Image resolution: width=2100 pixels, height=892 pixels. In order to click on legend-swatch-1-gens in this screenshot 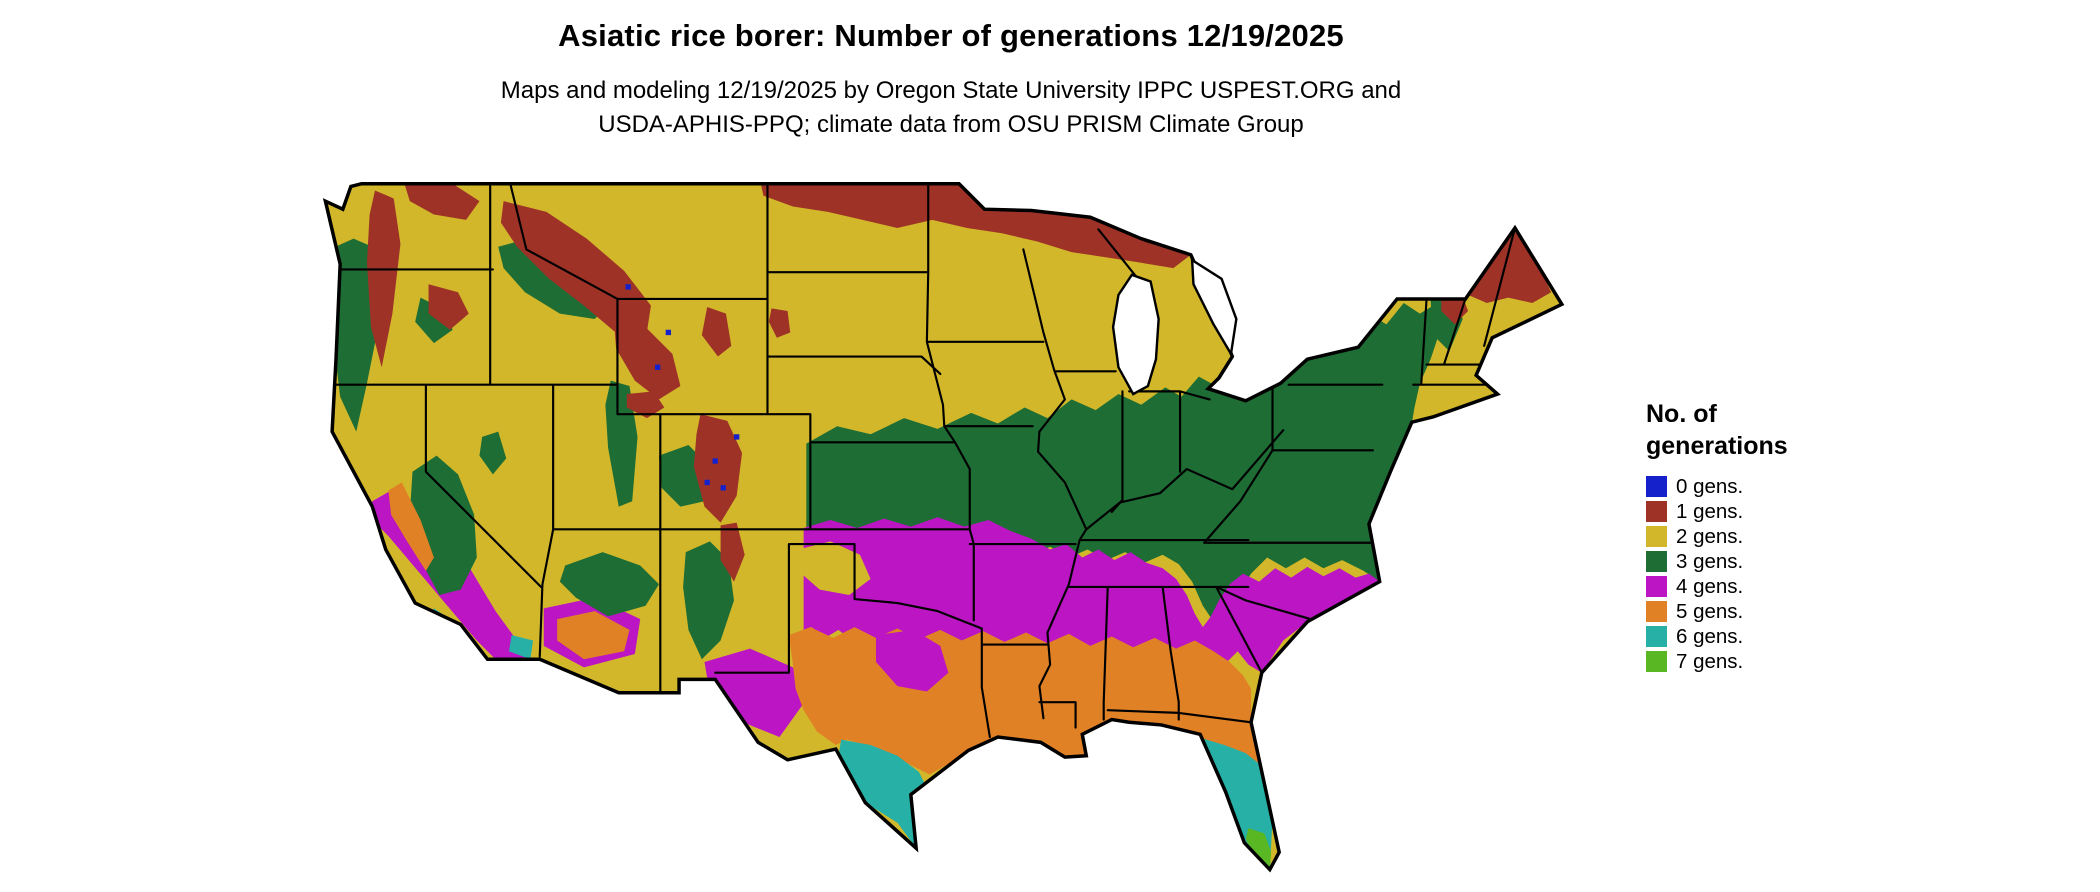, I will do `click(1656, 511)`.